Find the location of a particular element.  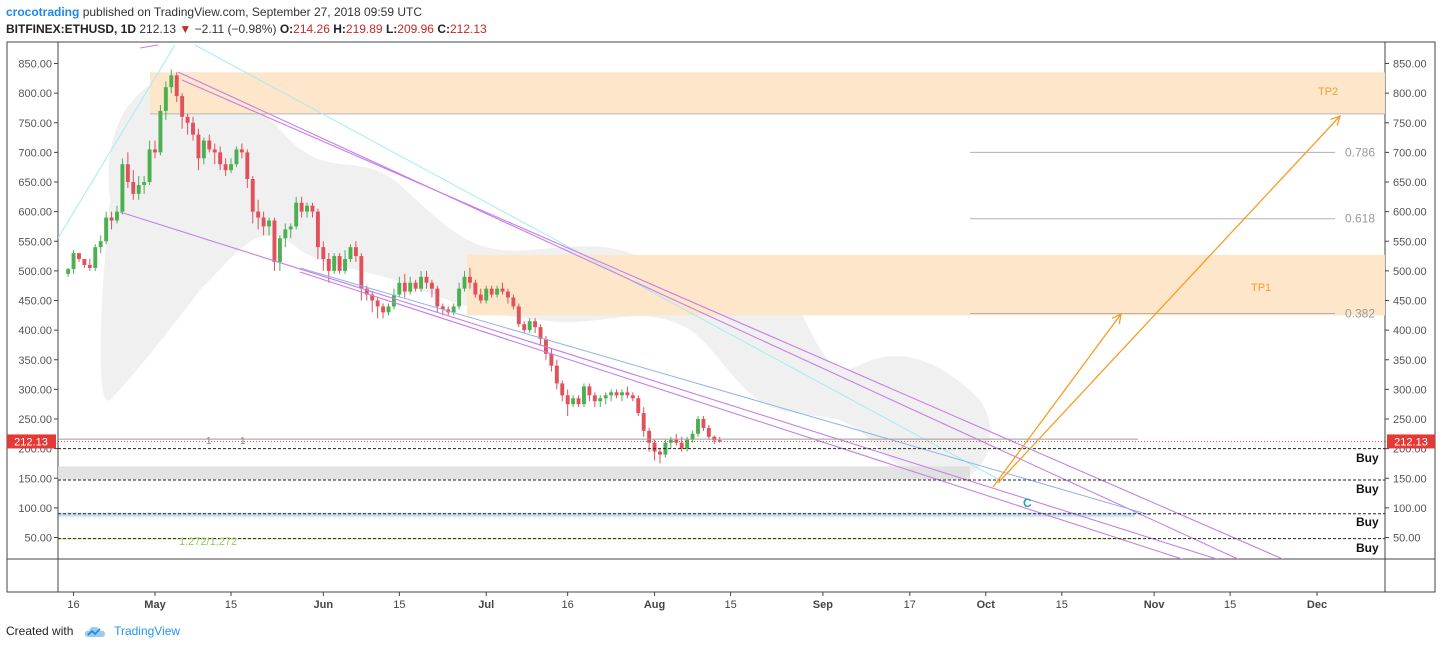

y-tick-label-right: 50.00 is located at coordinates (1407, 539).